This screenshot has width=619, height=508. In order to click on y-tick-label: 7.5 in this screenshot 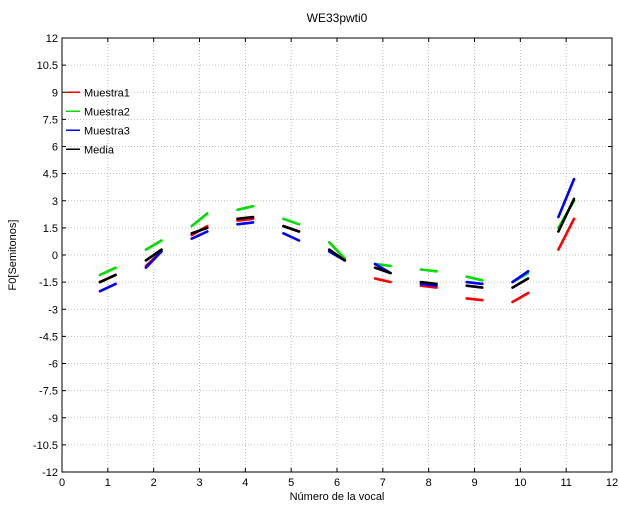, I will do `click(50, 120)`.